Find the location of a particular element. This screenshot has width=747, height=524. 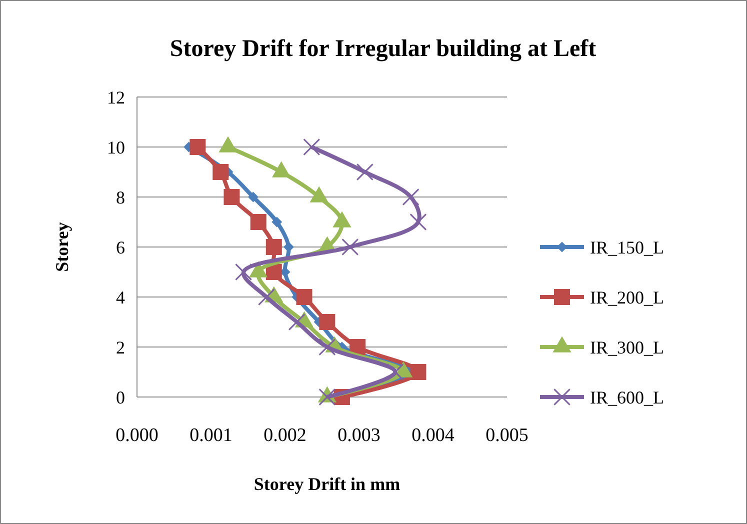

legend-label: IR_300_L is located at coordinates (627, 347).